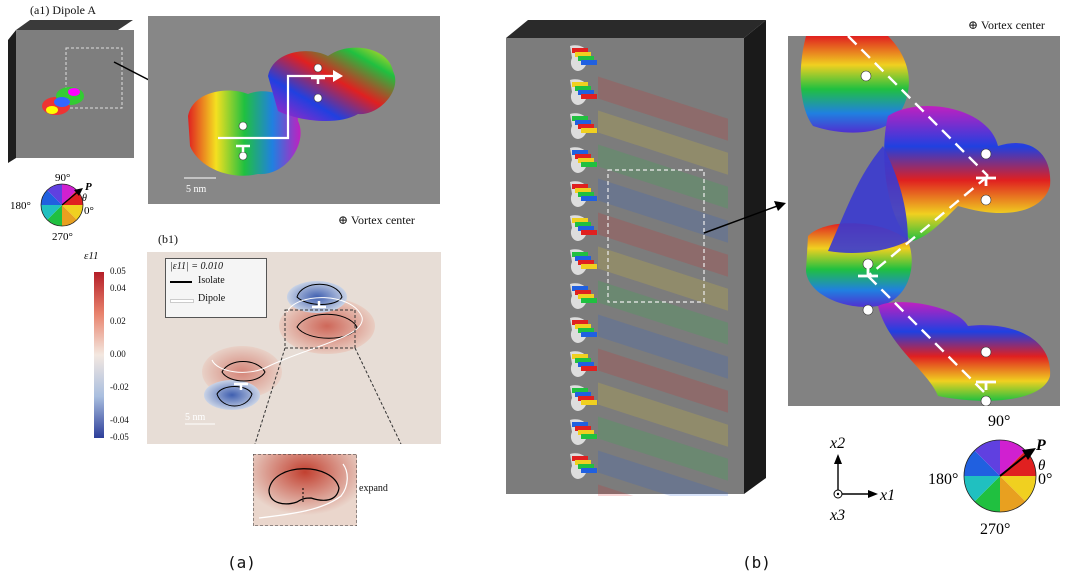 This screenshot has height=579, width=1067. Describe the element at coordinates (88, 187) in the screenshot. I see `wheel-a-vector: P` at that location.